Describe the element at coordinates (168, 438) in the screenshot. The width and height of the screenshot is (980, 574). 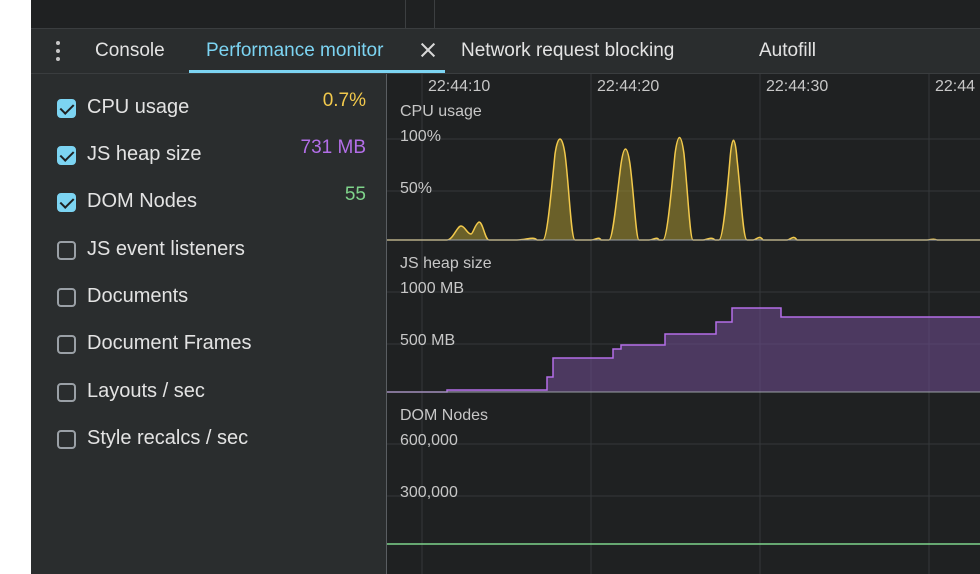
I see `metric-label: Style recalcs / sec` at that location.